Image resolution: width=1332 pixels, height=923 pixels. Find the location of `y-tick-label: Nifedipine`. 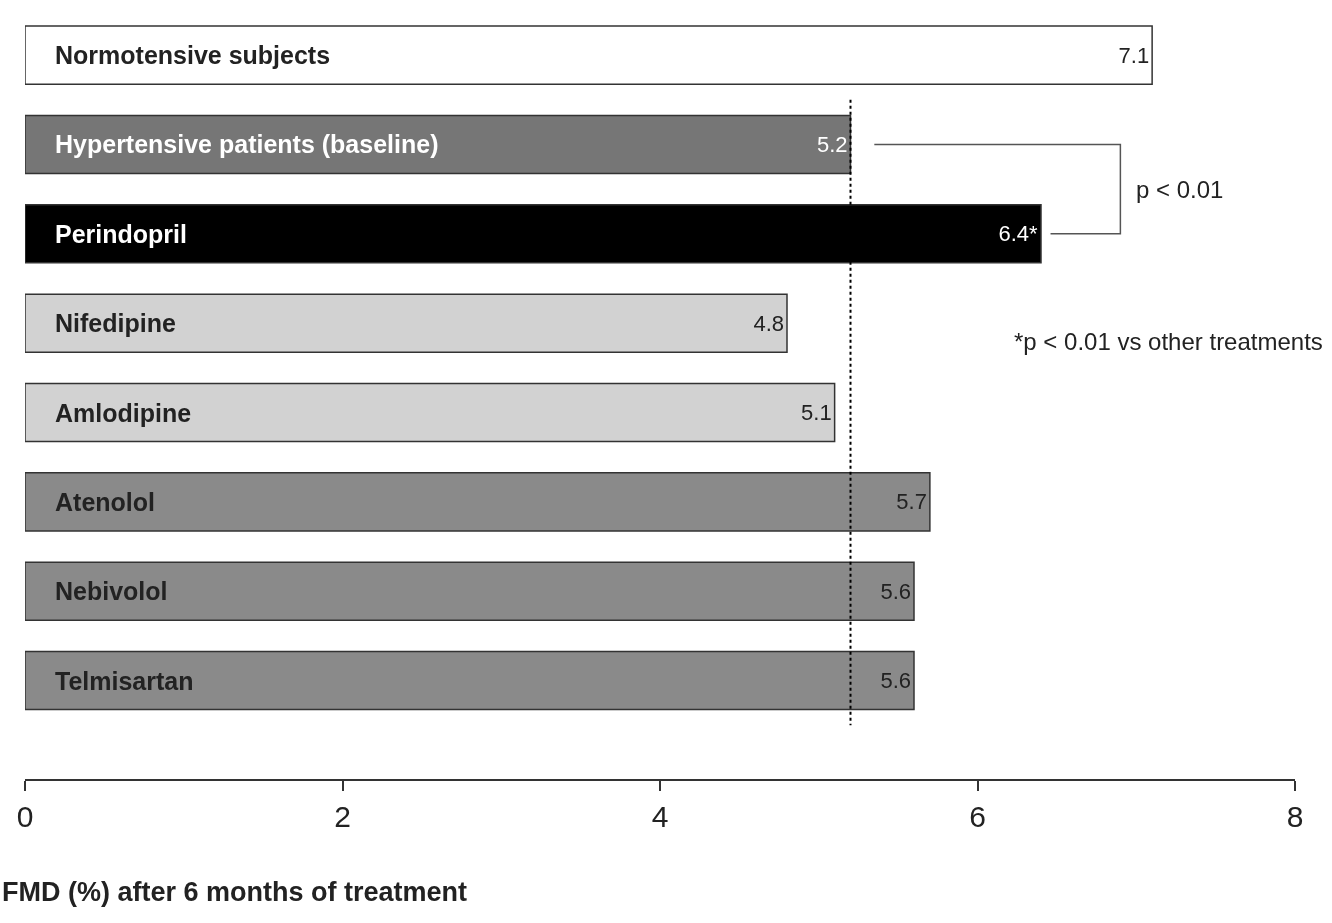

y-tick-label: Nifedipine is located at coordinates (115, 323).